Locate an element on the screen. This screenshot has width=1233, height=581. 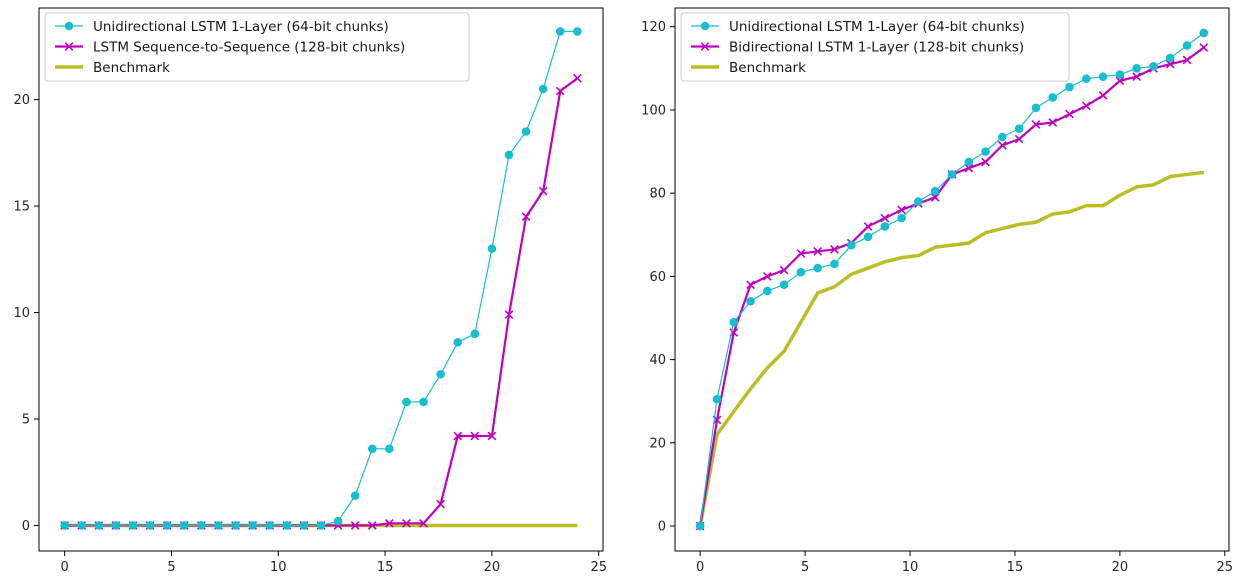
y-tick-label: 40 is located at coordinates (657, 360).